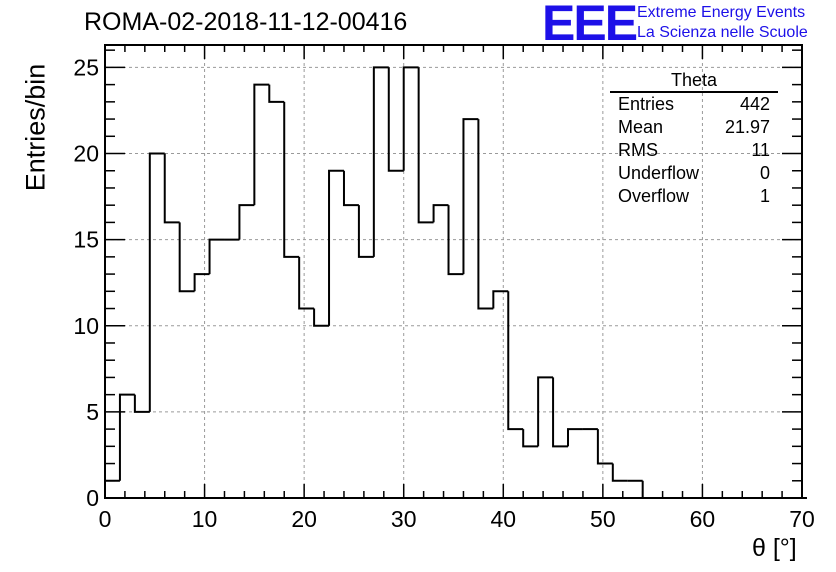 The width and height of the screenshot is (836, 572). I want to click on stats-row: Overflow 1, so click(694, 196).